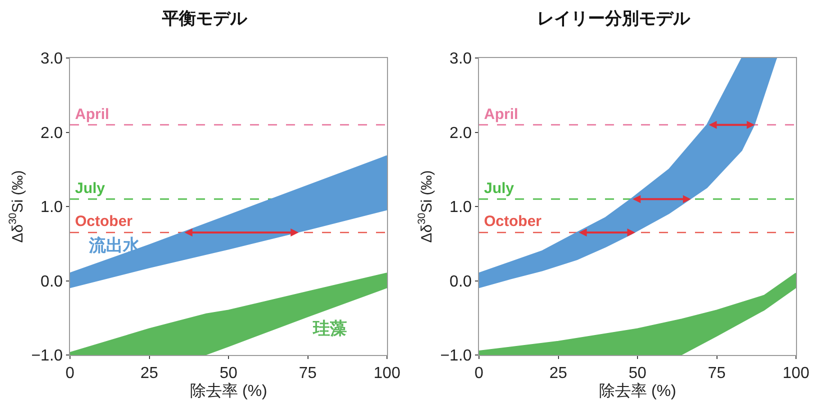 The image size is (819, 405). Describe the element at coordinates (614, 18) in the screenshot. I see `chart-title: レイリー分別モデル` at that location.